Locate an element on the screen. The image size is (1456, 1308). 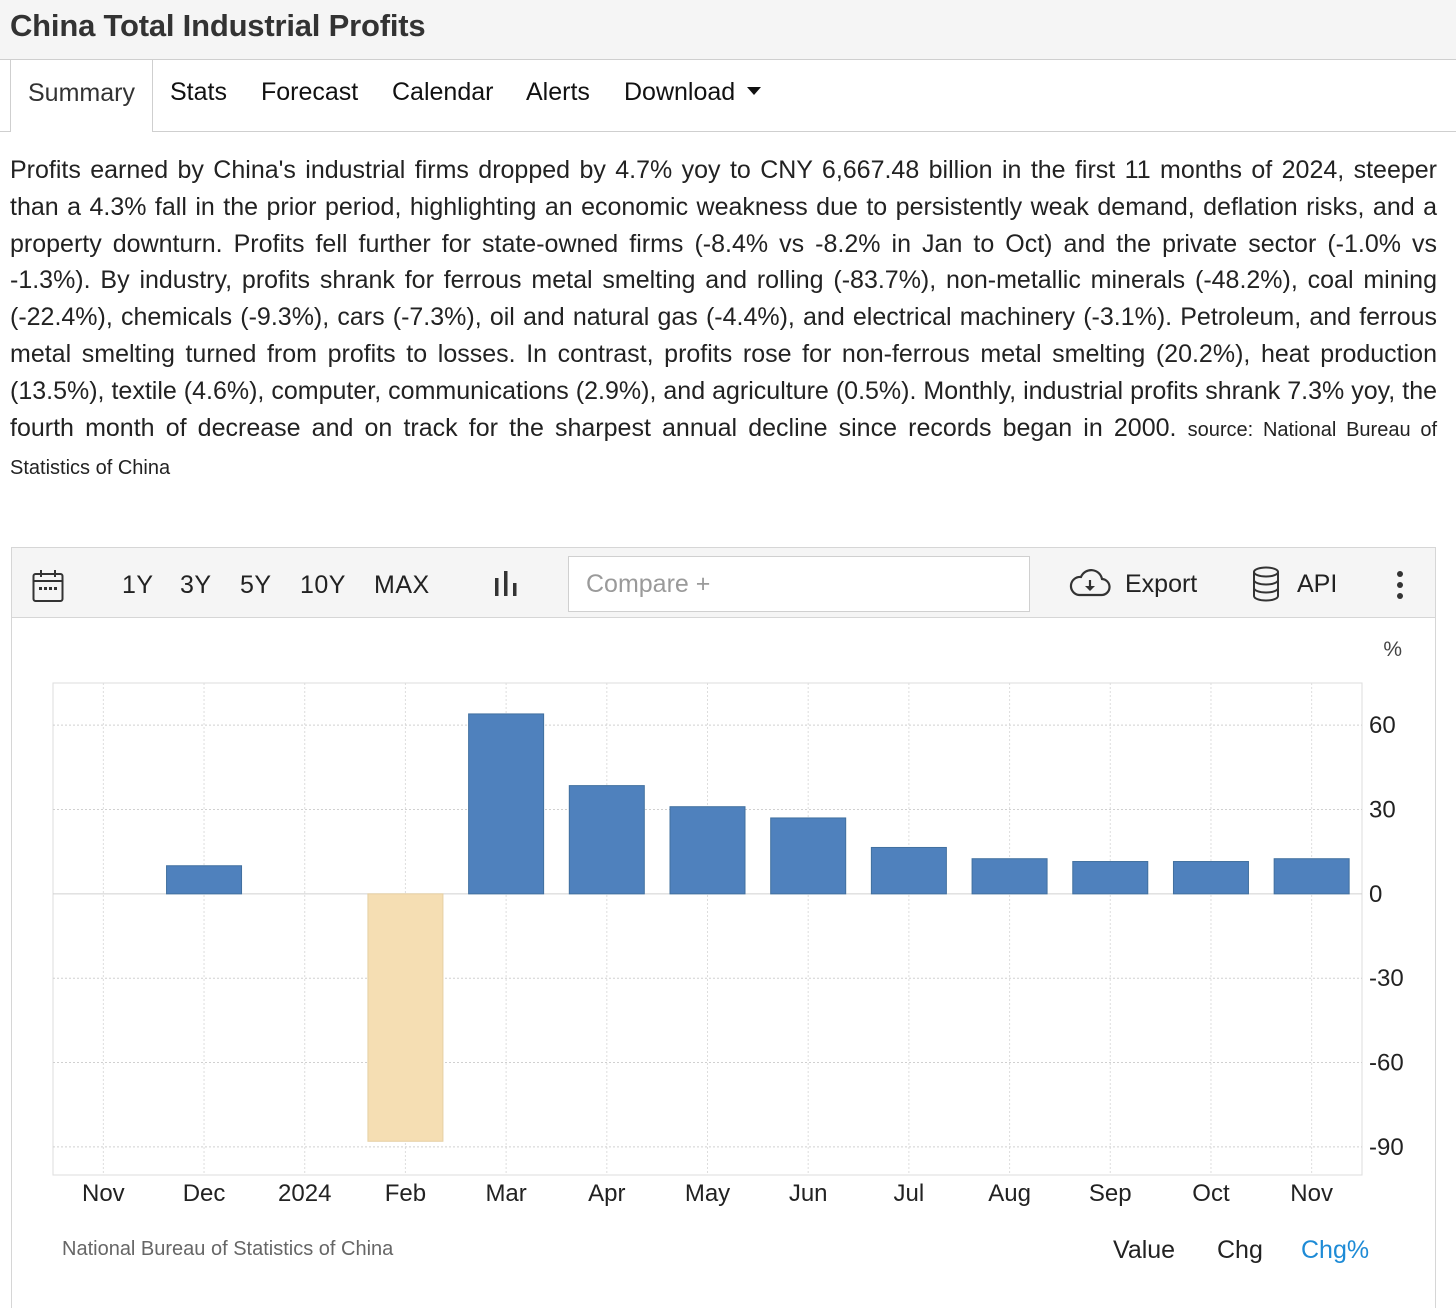
x-tick-label: Jun is located at coordinates (808, 1193).